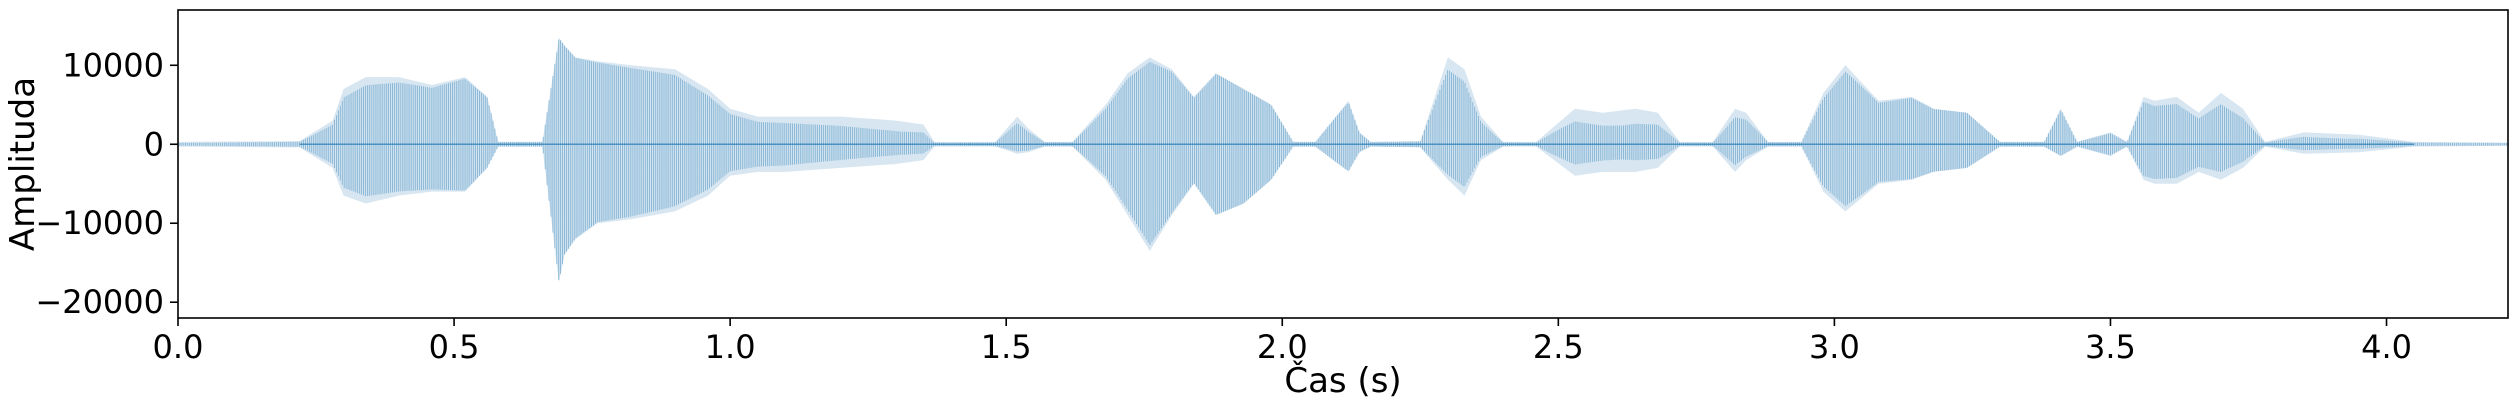 The height and width of the screenshot is (409, 2512). What do you see at coordinates (178, 347) in the screenshot?
I see `x-tick-label: 0.0` at bounding box center [178, 347].